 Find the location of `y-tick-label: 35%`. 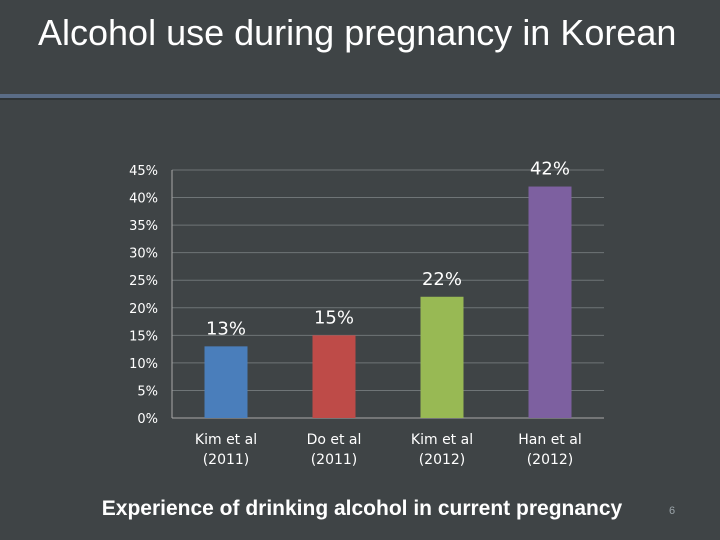

y-tick-label: 35% is located at coordinates (143, 226).